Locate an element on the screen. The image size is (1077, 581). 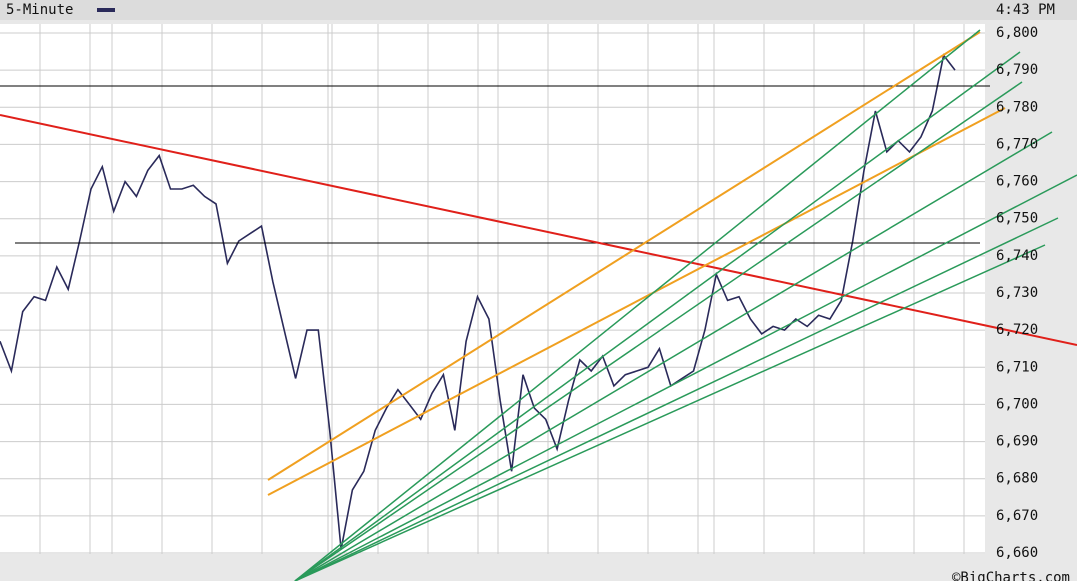
y-tick-label: 6,700 is located at coordinates (1017, 404).